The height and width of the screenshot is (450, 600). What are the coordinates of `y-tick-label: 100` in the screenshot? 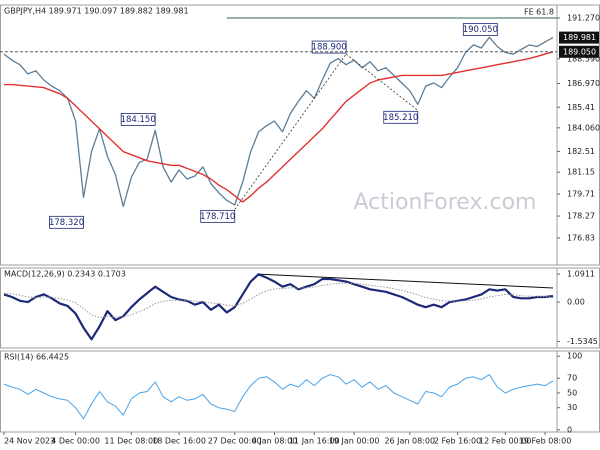 It's located at (574, 356).